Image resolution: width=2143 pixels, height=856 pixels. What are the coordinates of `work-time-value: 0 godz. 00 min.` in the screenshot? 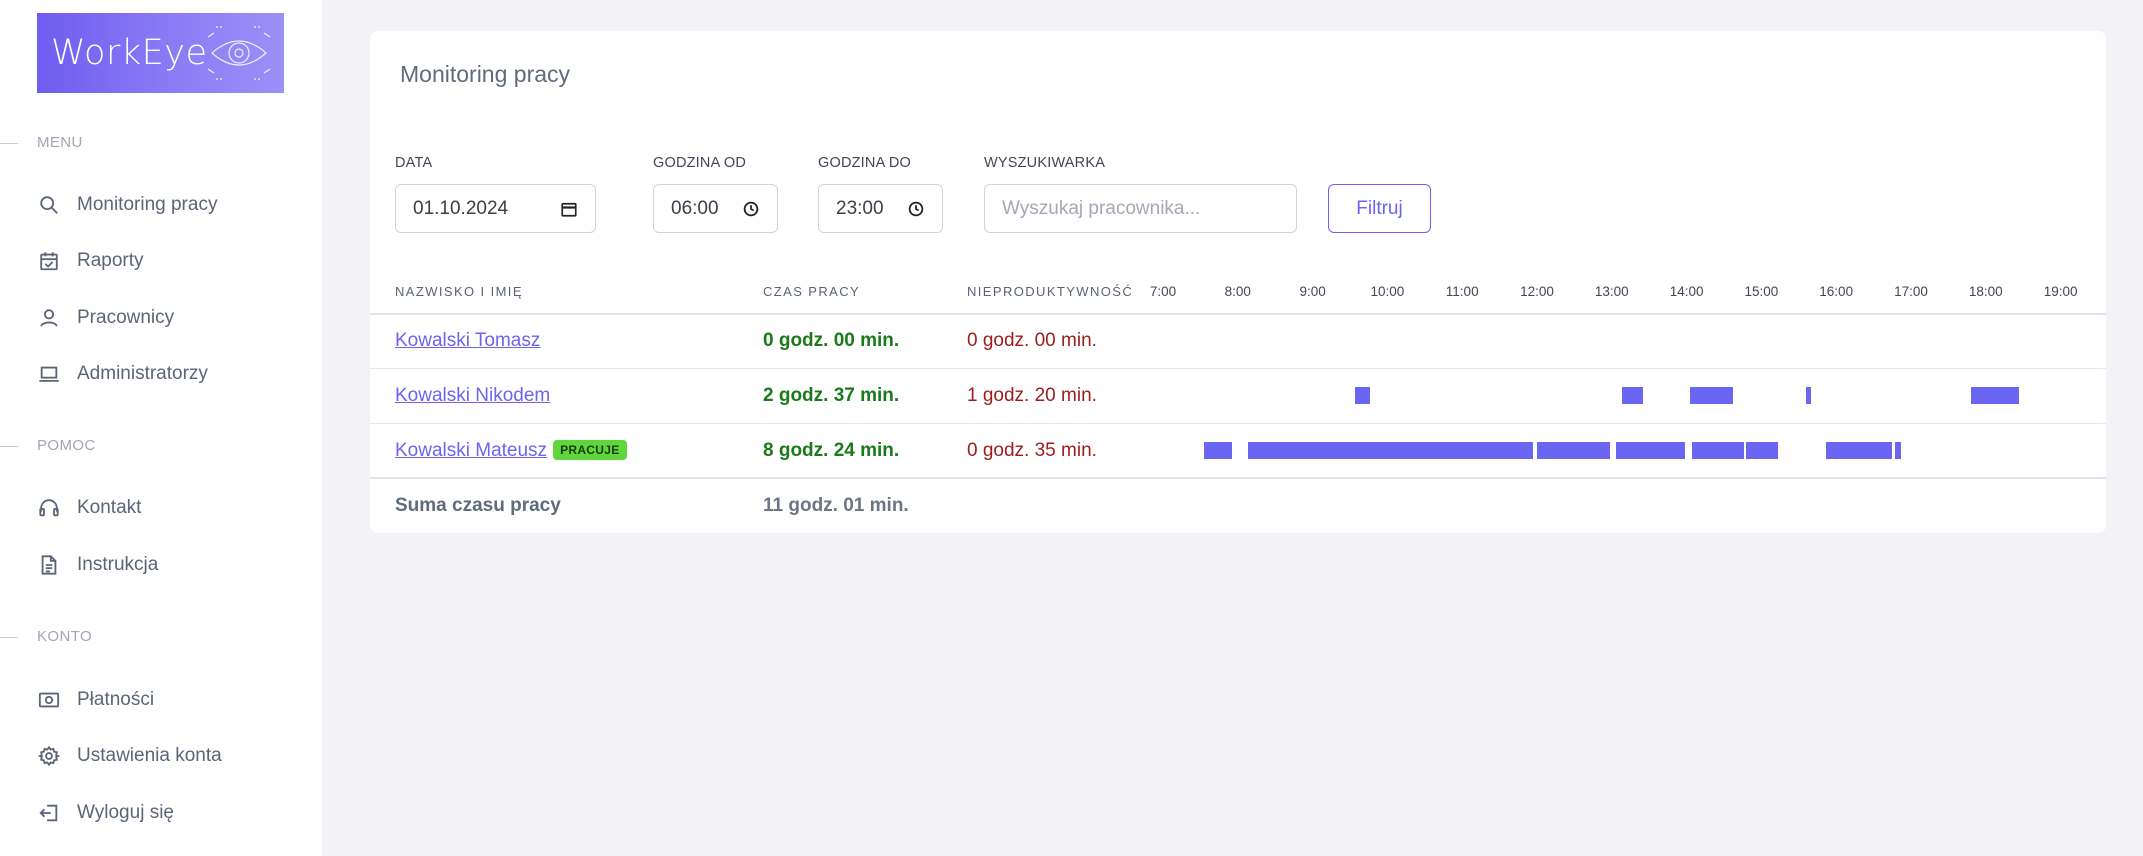 It's located at (831, 340).